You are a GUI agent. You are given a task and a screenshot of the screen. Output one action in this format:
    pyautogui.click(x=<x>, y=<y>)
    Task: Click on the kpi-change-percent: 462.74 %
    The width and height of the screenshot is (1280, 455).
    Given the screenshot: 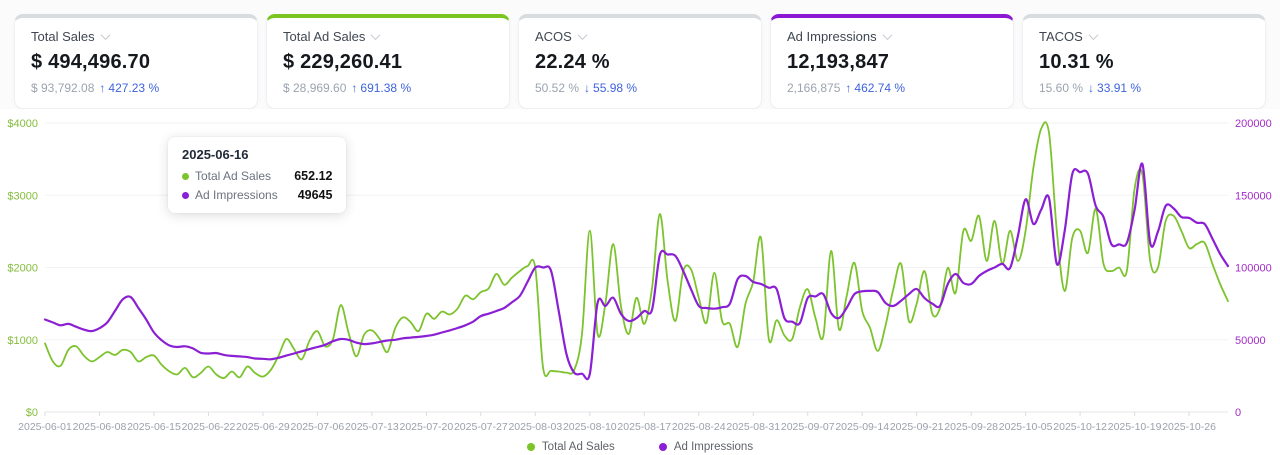 What is the action you would take?
    pyautogui.click(x=880, y=88)
    